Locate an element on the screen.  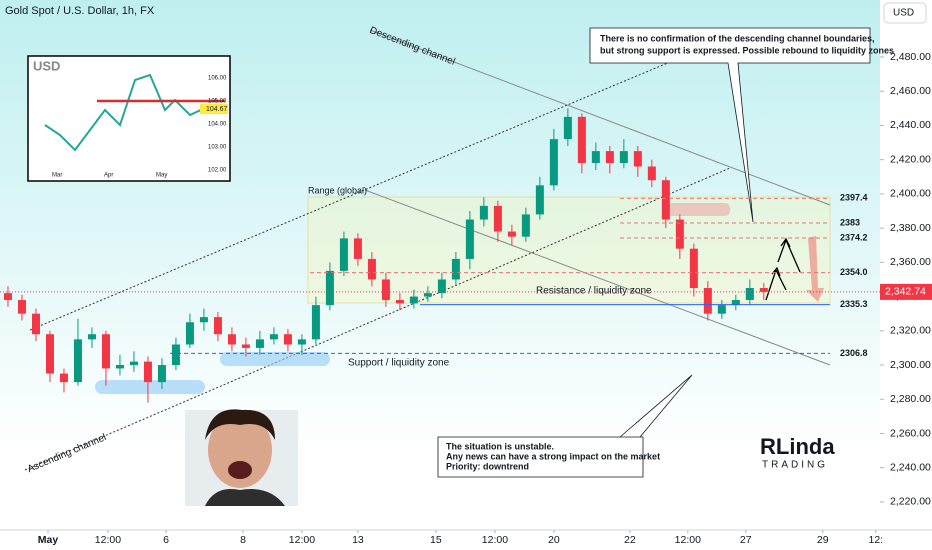
last-price-box is located at coordinates (906, 291).